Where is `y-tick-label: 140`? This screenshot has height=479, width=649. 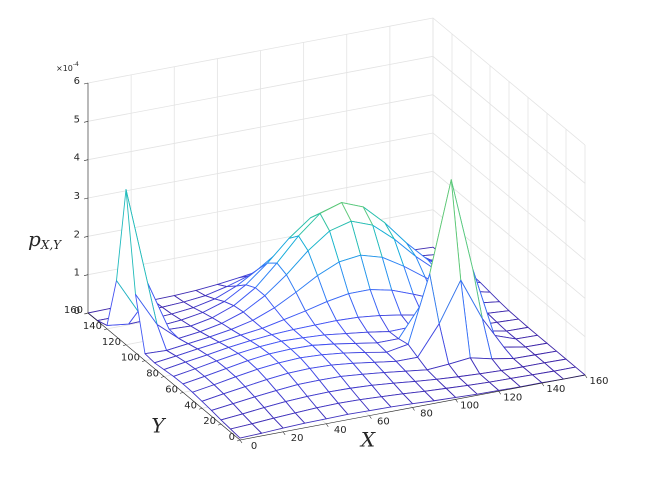 y-tick-label: 140 is located at coordinates (92, 326).